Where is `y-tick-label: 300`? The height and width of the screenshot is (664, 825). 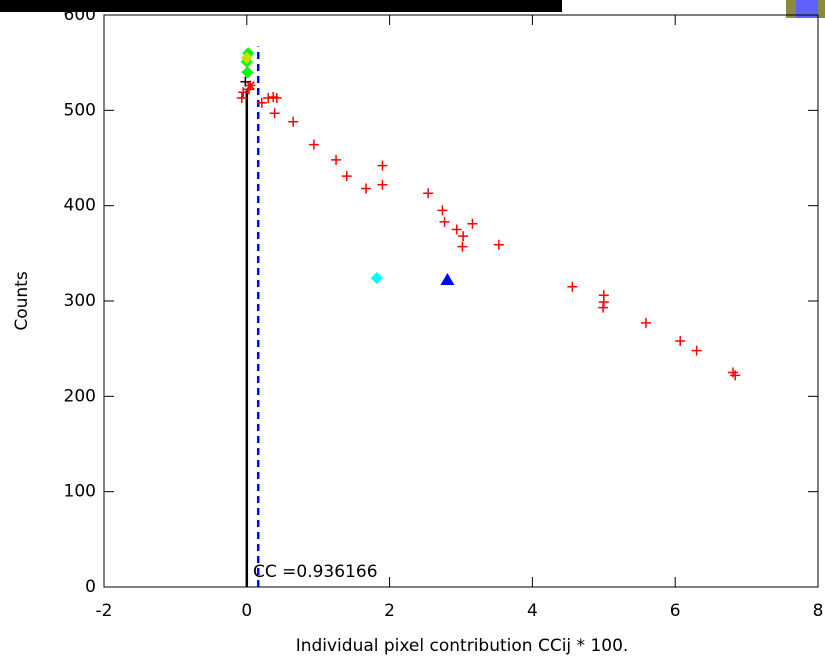
y-tick-label: 300 is located at coordinates (80, 301).